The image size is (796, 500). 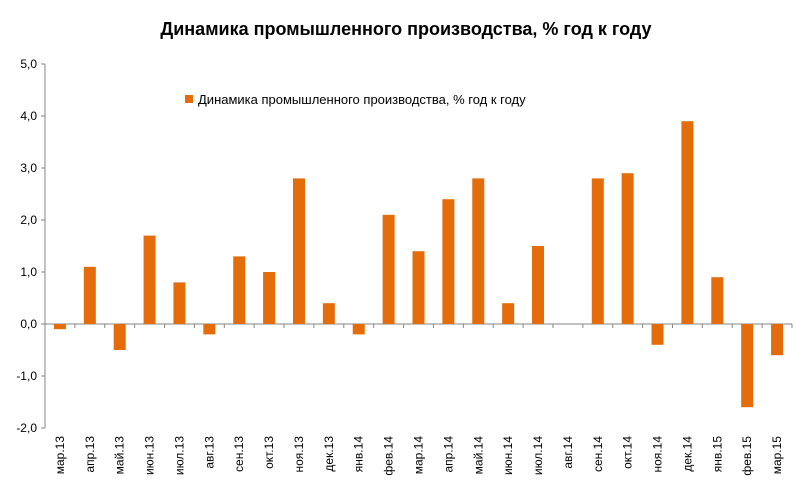 I want to click on x-tick-label: ноя.14, so click(x=658, y=454).